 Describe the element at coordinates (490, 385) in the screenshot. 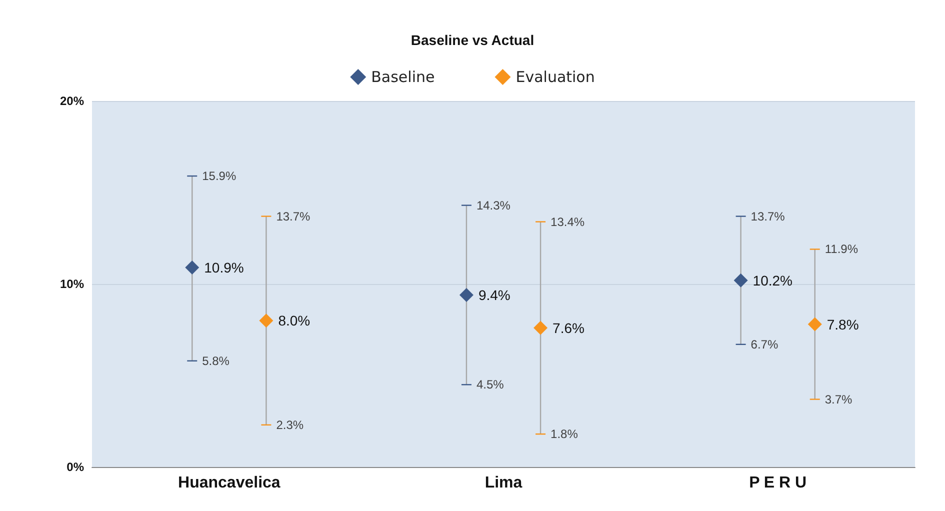

I see `annotation: 4.5%` at that location.